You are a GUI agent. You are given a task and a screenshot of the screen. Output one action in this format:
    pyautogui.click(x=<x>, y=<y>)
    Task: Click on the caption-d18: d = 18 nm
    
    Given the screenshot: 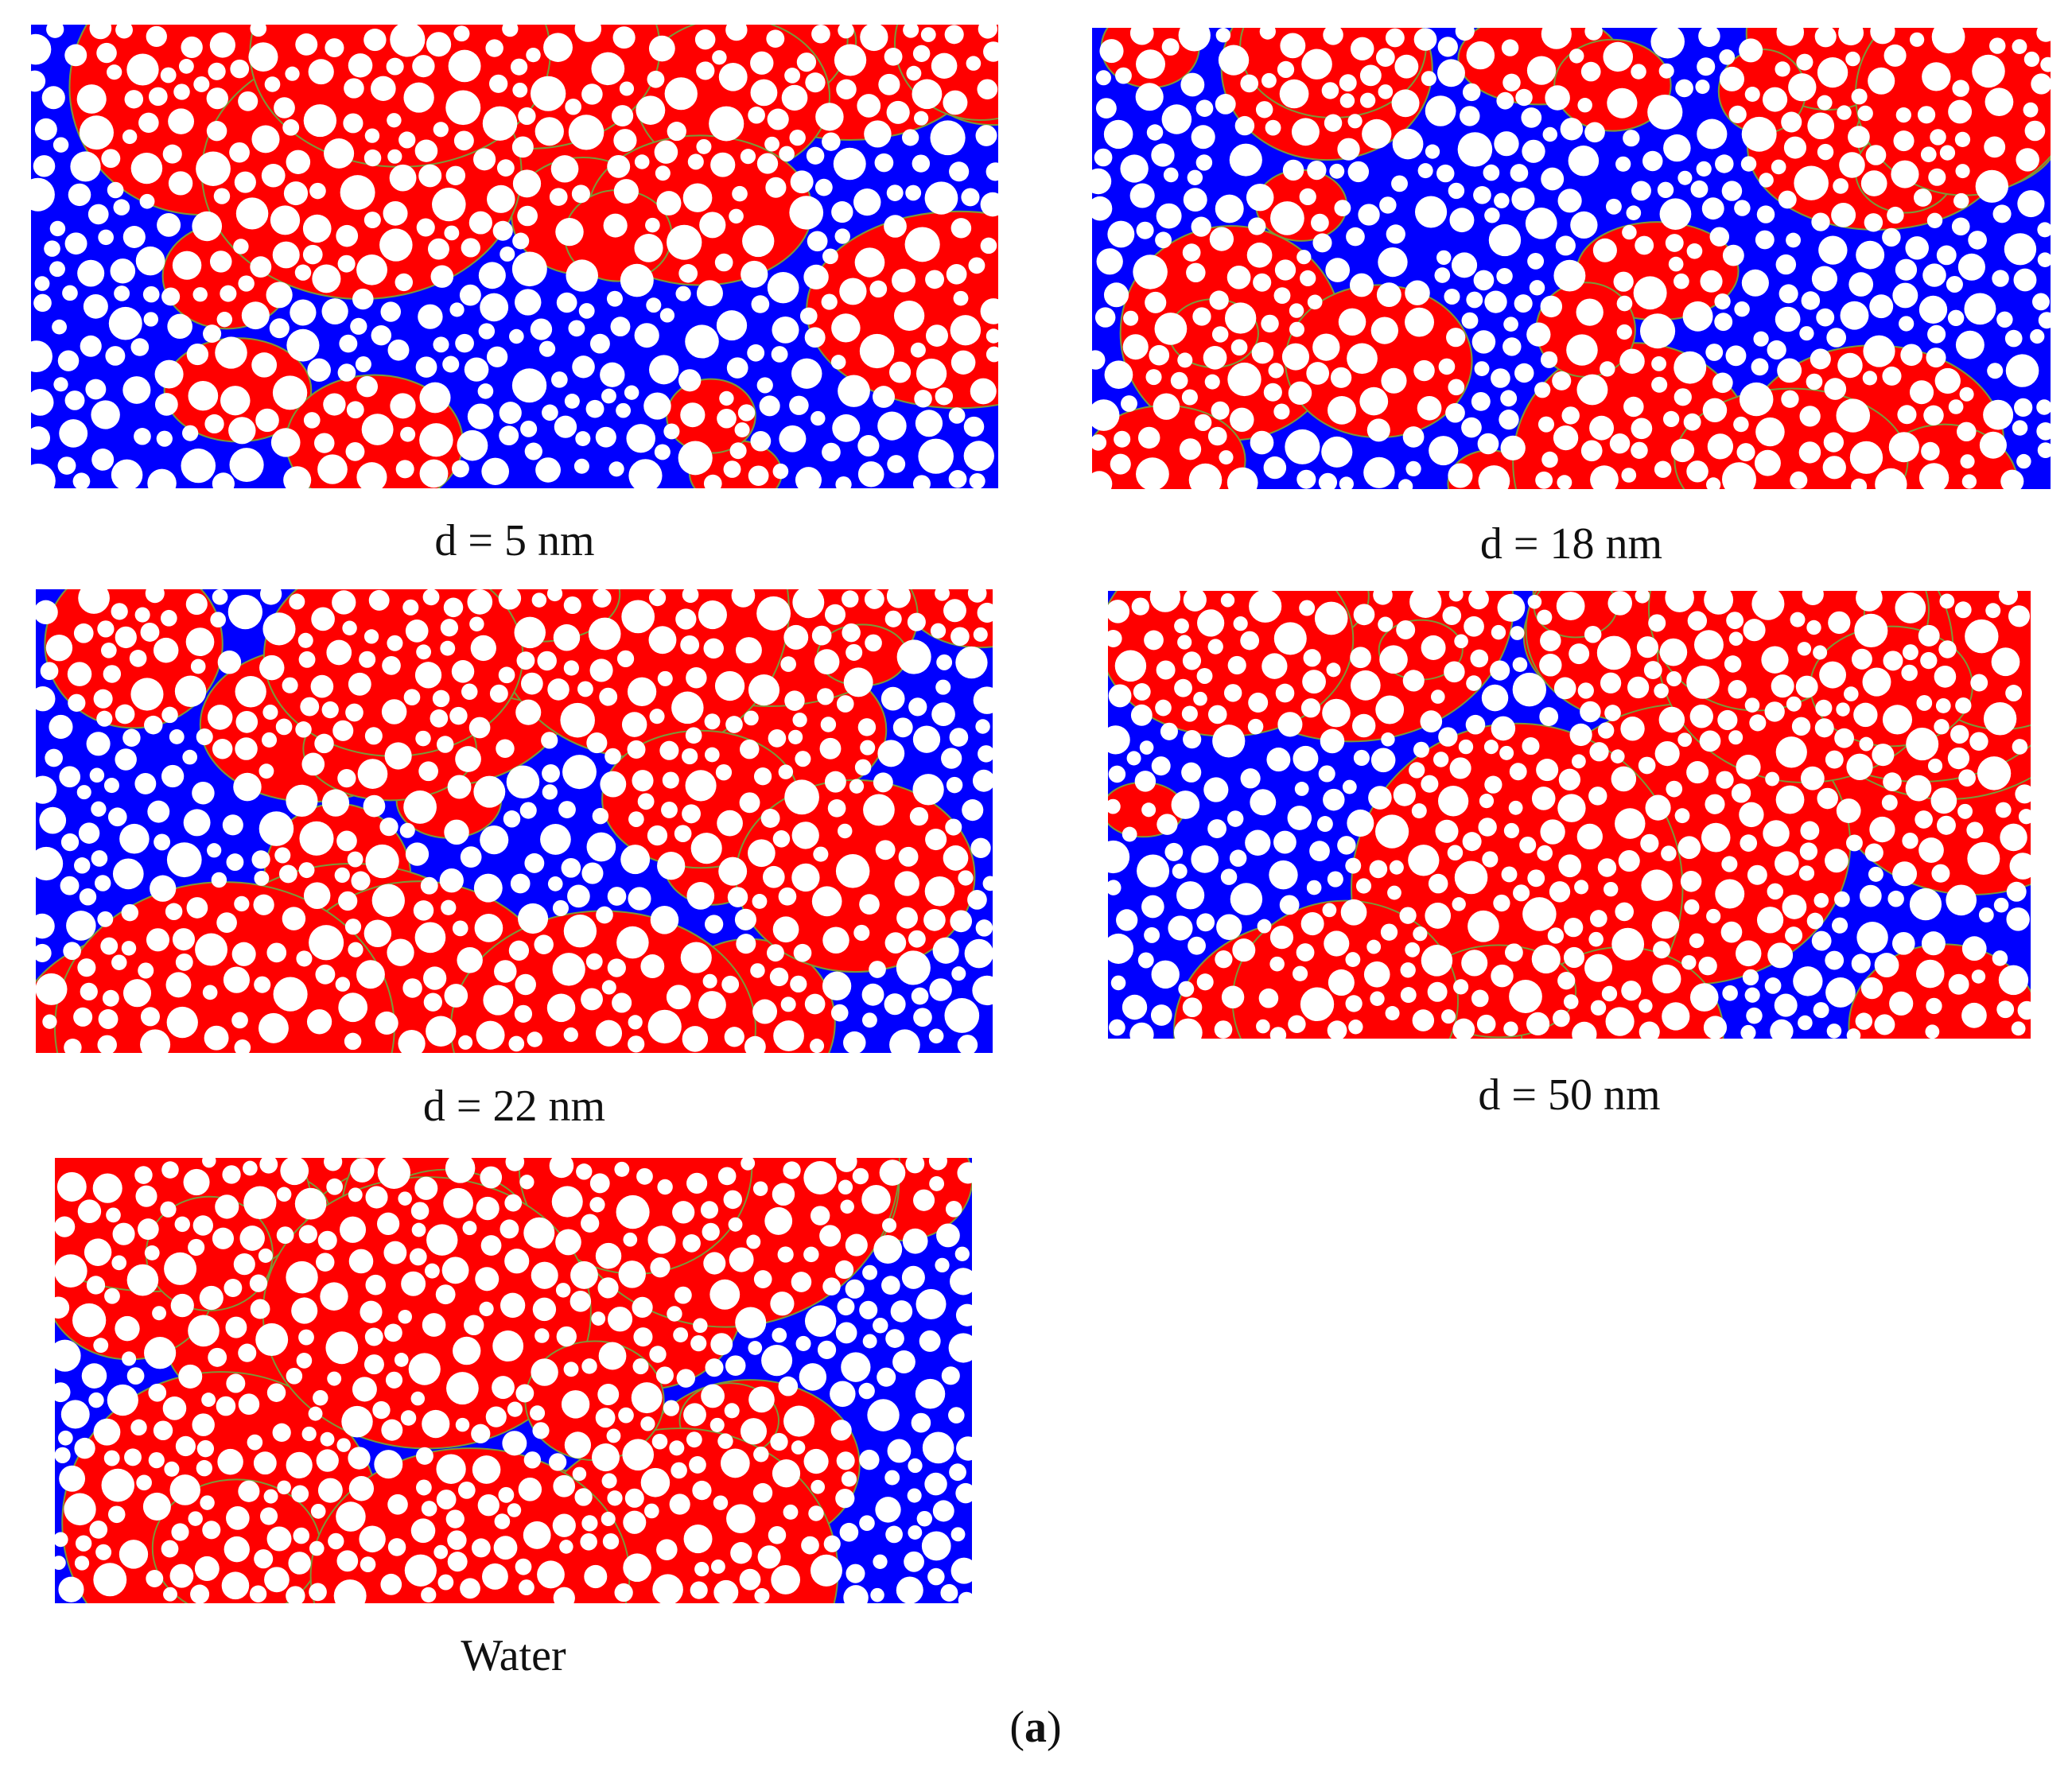 What is the action you would take?
    pyautogui.click(x=1571, y=544)
    